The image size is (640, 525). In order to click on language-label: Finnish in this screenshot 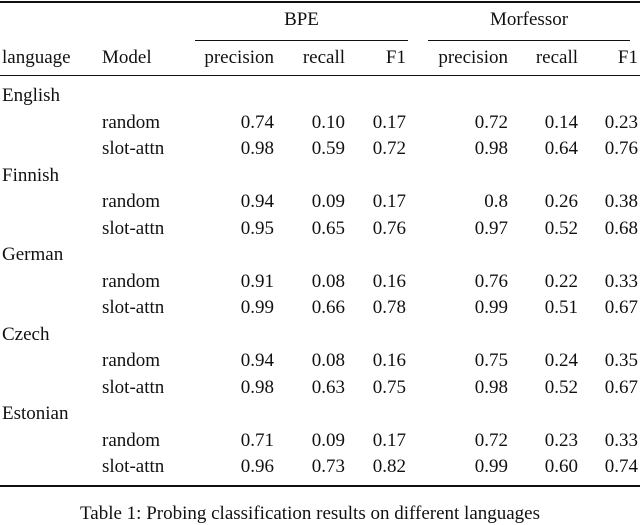, I will do `click(31, 175)`.